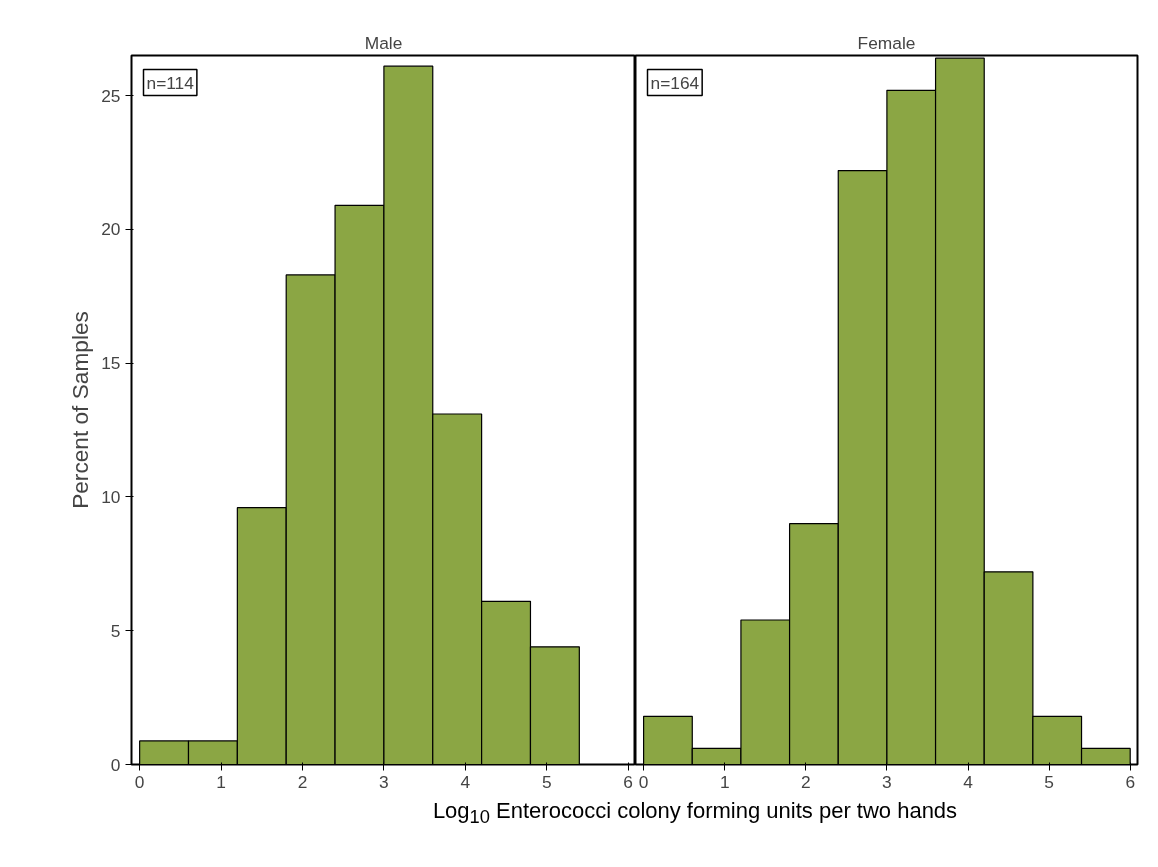 Image resolution: width=1158 pixels, height=867 pixels. I want to click on y-tick-label: 0, so click(115, 764).